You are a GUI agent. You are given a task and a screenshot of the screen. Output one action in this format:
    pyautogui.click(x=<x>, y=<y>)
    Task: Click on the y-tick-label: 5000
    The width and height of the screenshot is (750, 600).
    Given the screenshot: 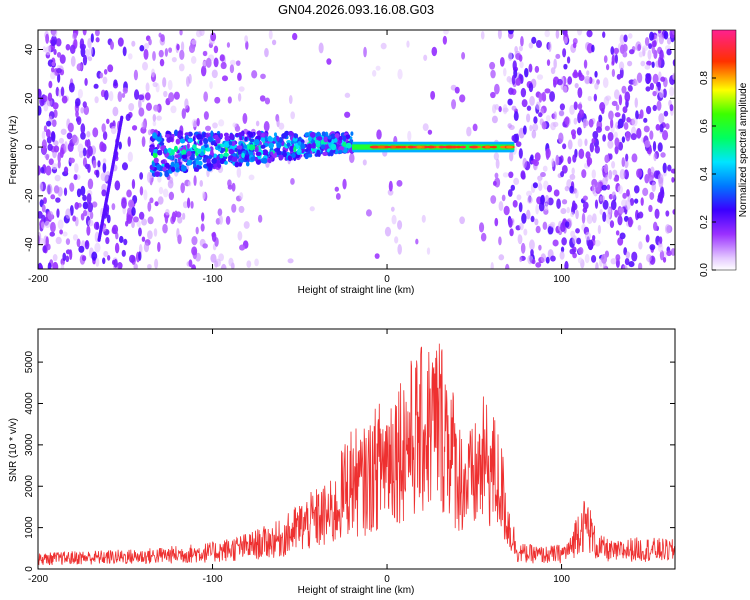 What is the action you would take?
    pyautogui.click(x=29, y=362)
    